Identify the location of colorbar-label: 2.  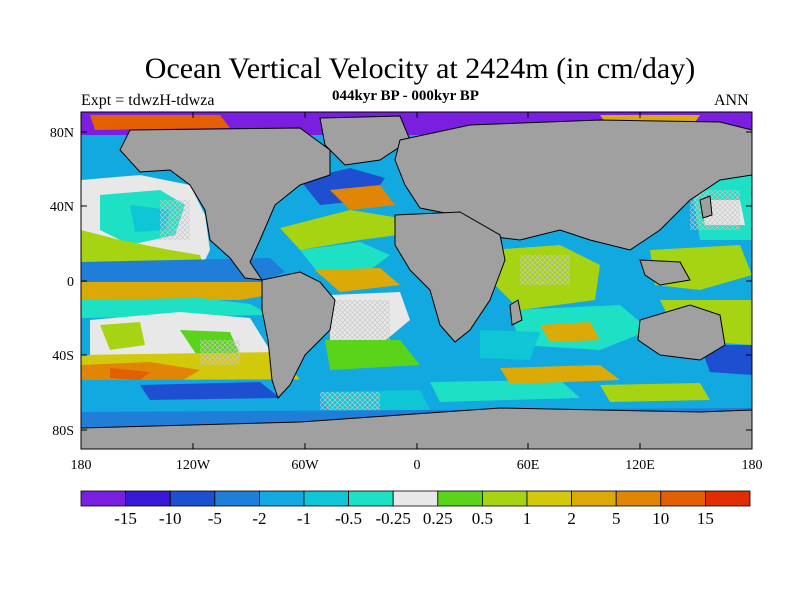
(571, 518).